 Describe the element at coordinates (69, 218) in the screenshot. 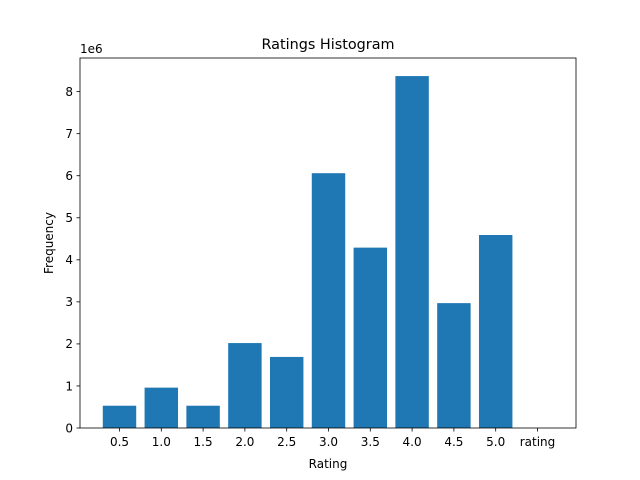

I see `y-tick-label: 5` at that location.